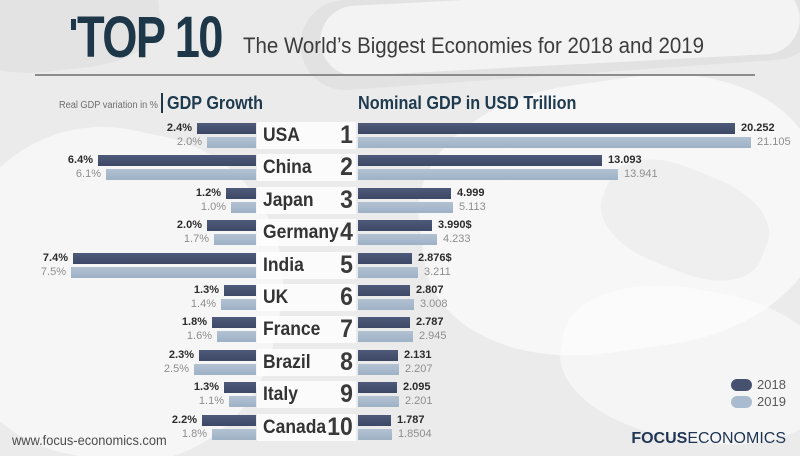  I want to click on gdp-growth-value-2018: 1.8%, so click(194, 322).